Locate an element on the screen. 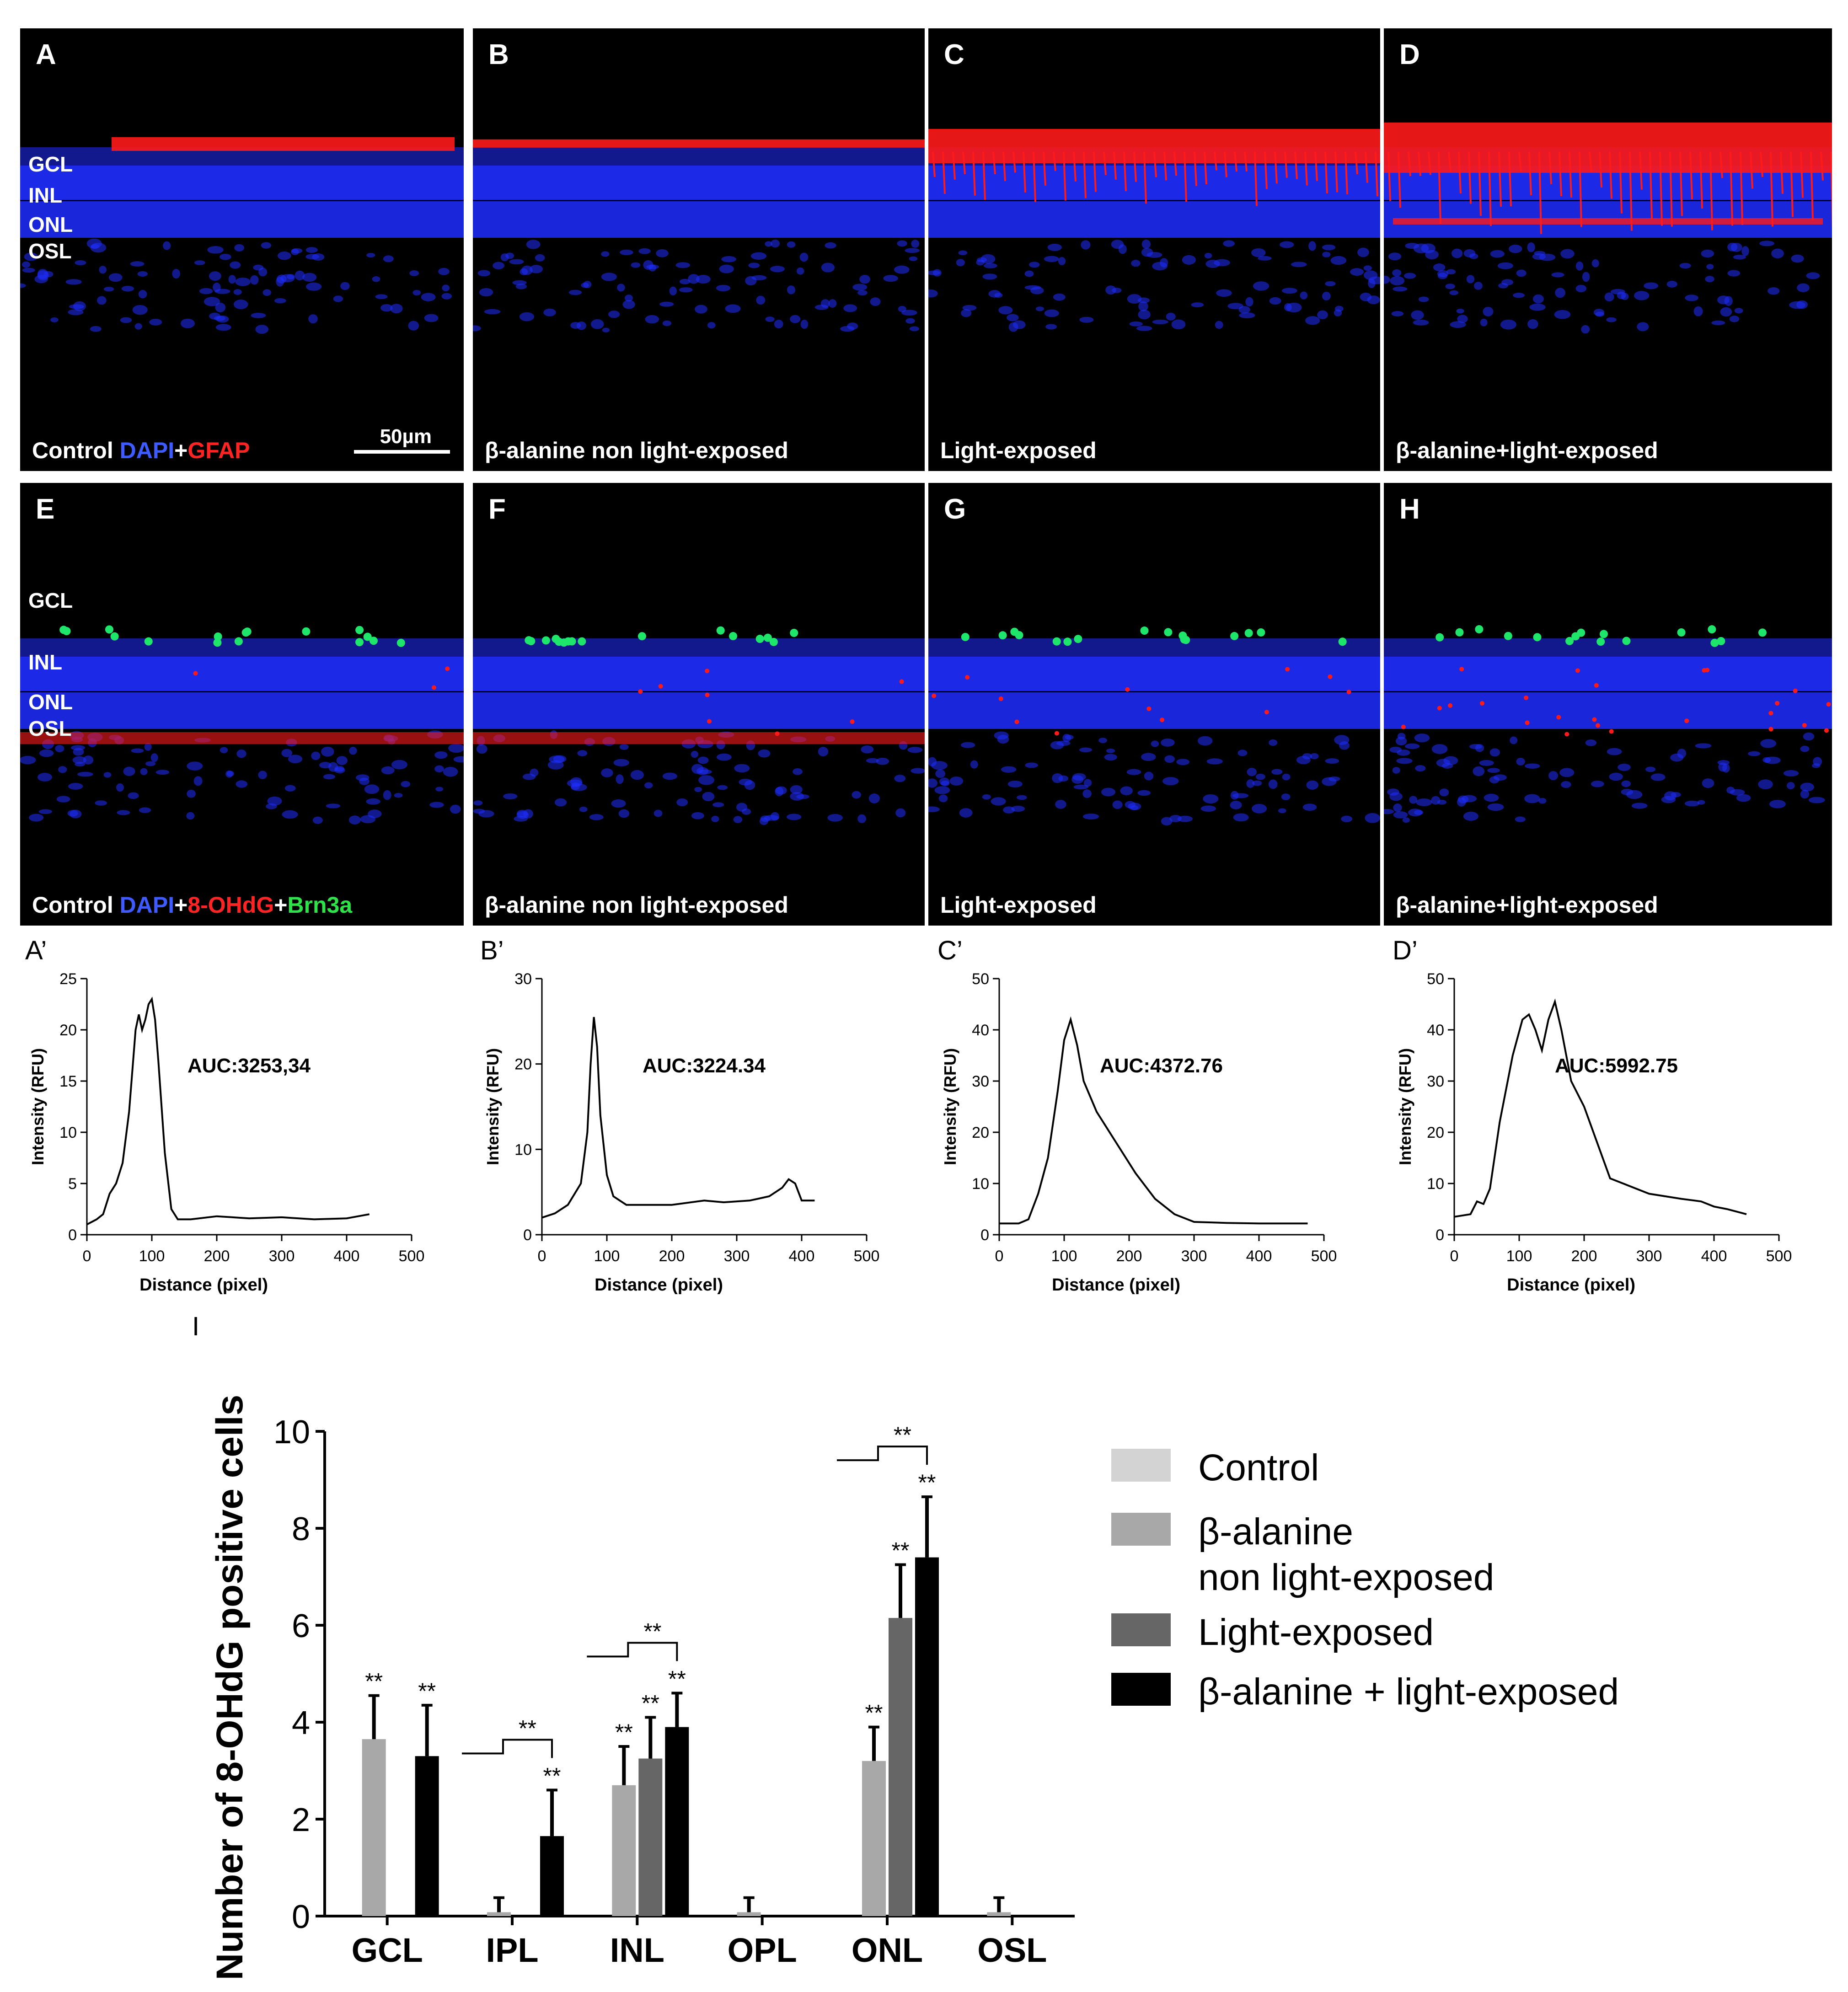  y-axis-label: Intensity (RFU) is located at coordinates (950, 1106).